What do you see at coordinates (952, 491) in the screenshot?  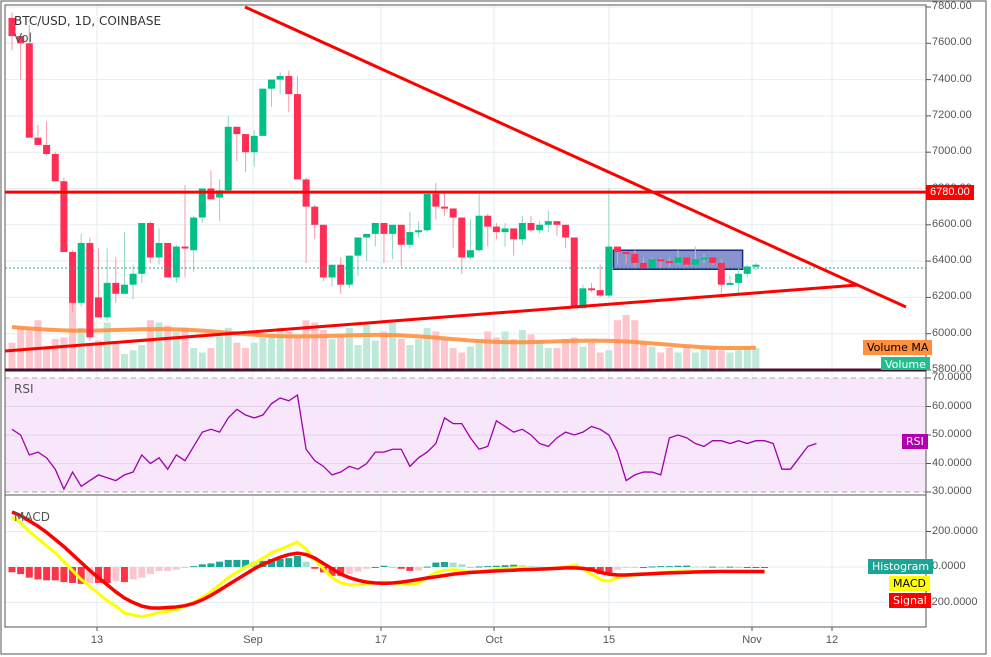 I see `rsi-tick-label: 30.0000` at bounding box center [952, 491].